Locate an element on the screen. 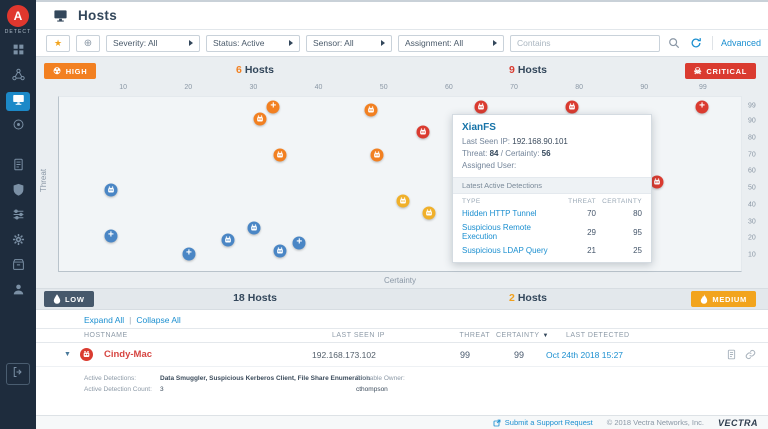 This screenshot has width=768, height=429. sidebar-item-security is located at coordinates (18, 191).